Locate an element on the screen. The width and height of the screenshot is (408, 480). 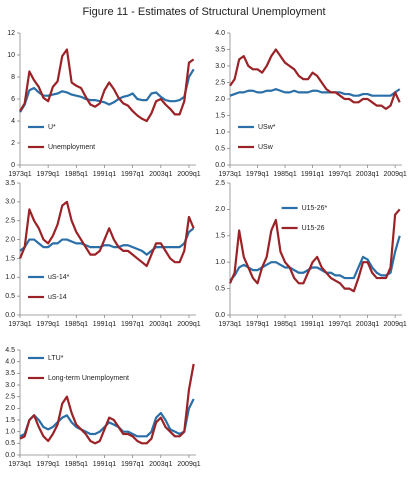
y-tick-label: 6 is located at coordinates (13, 99).